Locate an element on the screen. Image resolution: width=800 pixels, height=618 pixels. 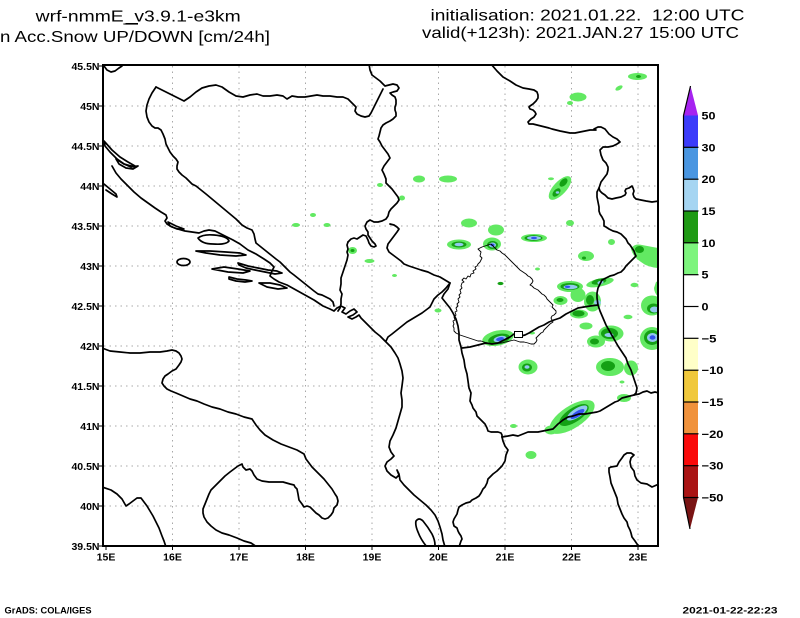
svg-text:valid(+123h): 2021.JAN.27 15:0: valid(+123h): 2021.JAN.27 15:00 UTC is located at coordinates (580, 33).